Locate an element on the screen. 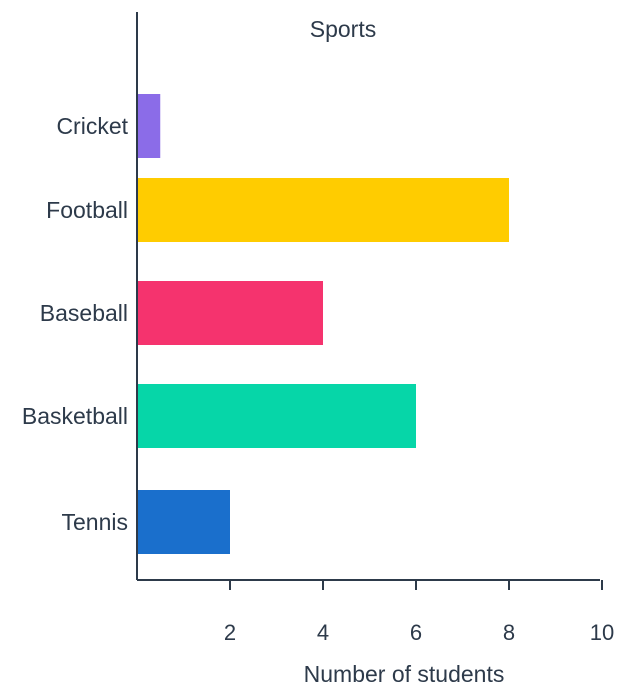  category-label-football: Football is located at coordinates (87, 210).